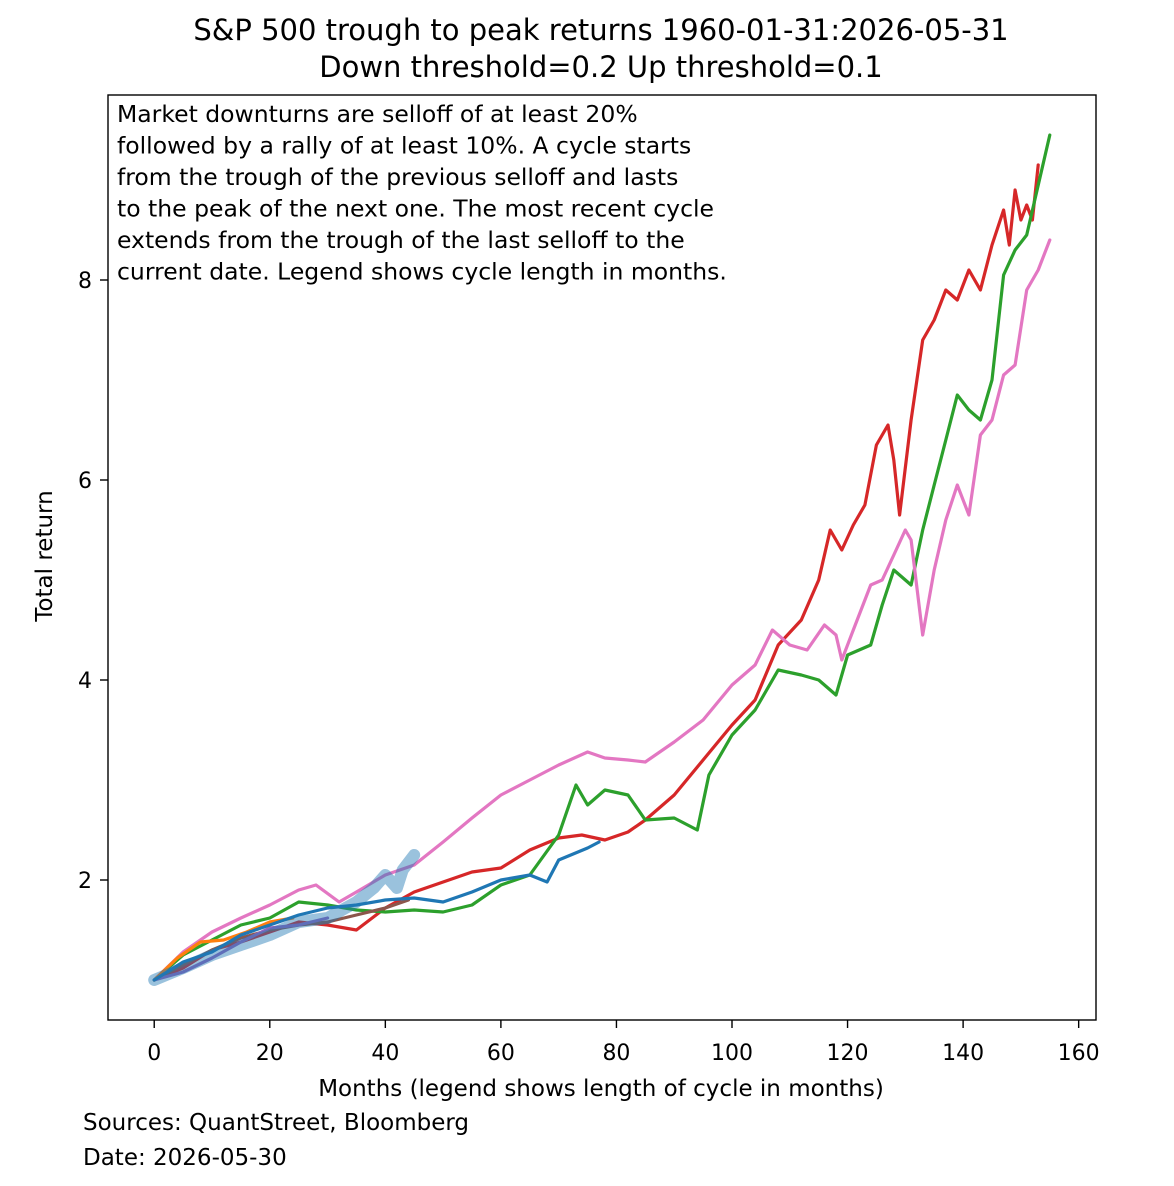 The width and height of the screenshot is (1174, 1186). I want to click on x-tick-label: 0, so click(154, 1053).